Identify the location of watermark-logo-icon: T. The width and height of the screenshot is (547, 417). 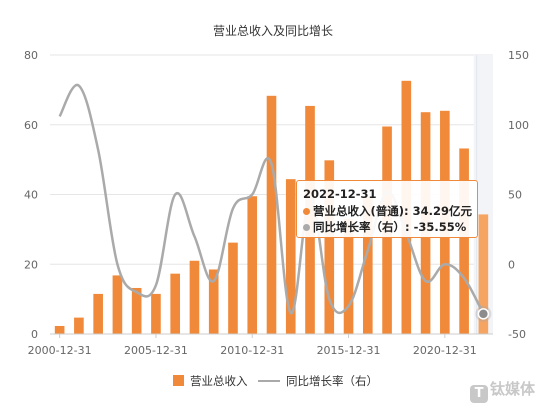
(479, 394).